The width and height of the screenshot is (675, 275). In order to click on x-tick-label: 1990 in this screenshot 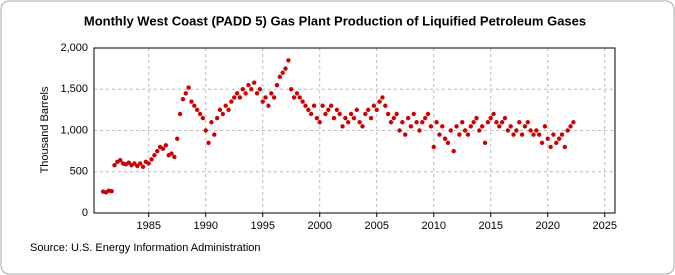, I will do `click(205, 226)`.